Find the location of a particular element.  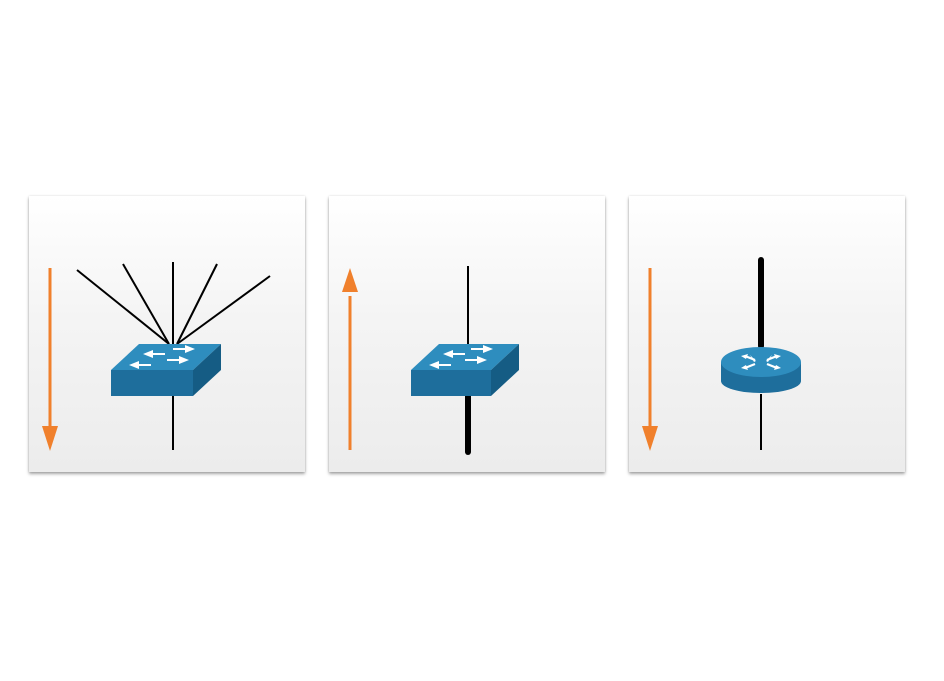

panel-1-graphic is located at coordinates (156, 356).